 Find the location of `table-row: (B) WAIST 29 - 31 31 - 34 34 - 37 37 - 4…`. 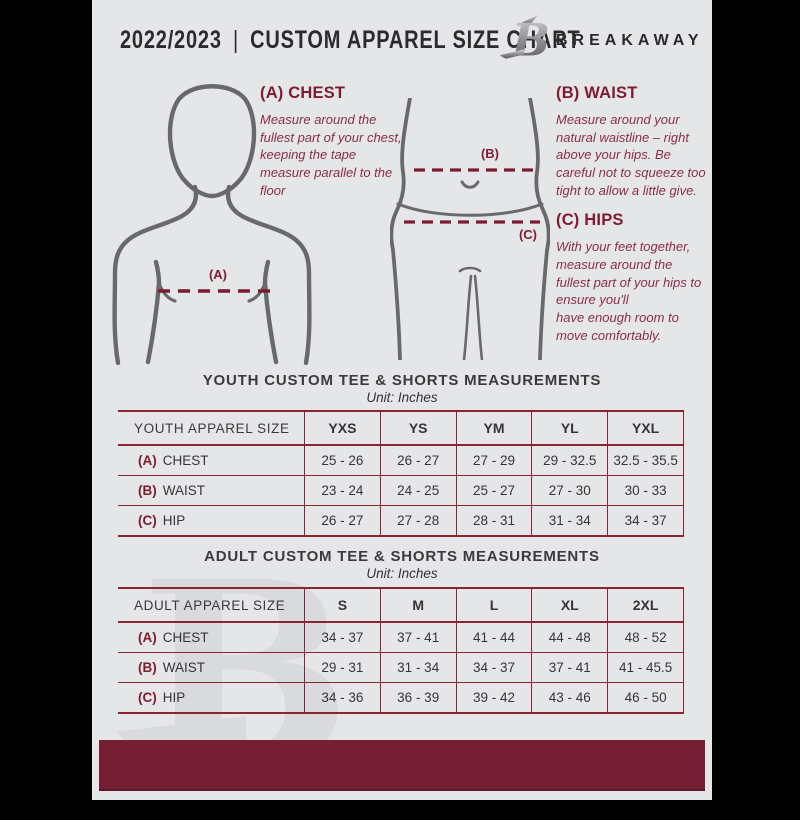

table-row: (B) WAIST 29 - 31 31 - 34 34 - 37 37 - 4… is located at coordinates (400, 668).